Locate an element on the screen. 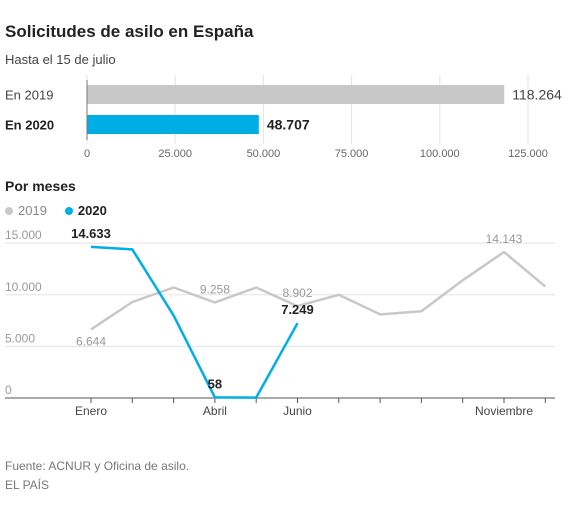 Image resolution: width=586 pixels, height=506 pixels. line-y-tick-label: 10.000 is located at coordinates (23, 287).